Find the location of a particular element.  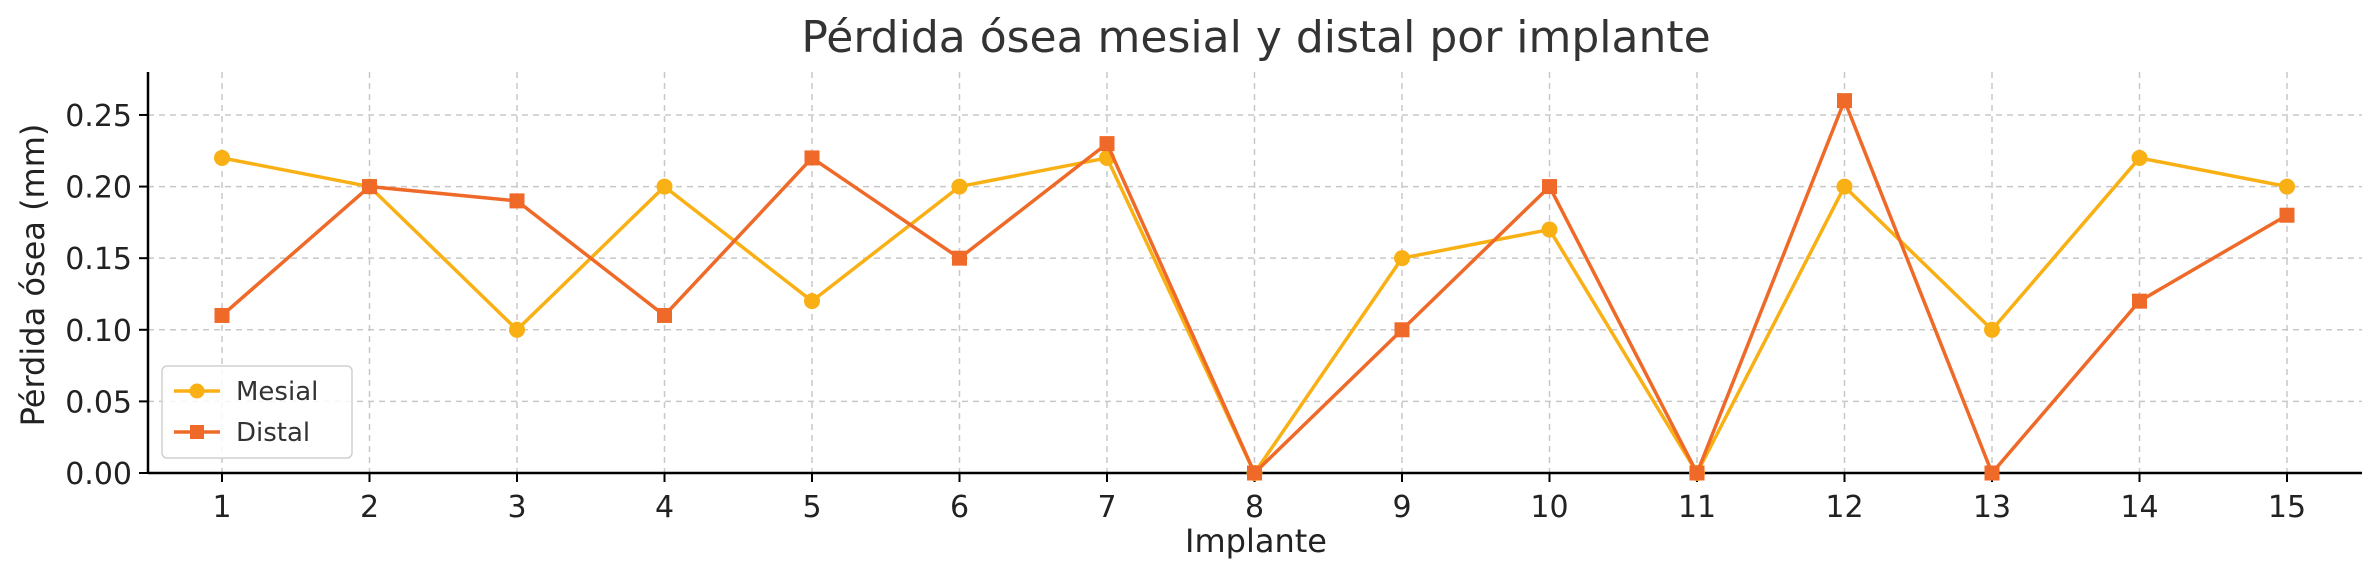

legend-box is located at coordinates (257, 412).